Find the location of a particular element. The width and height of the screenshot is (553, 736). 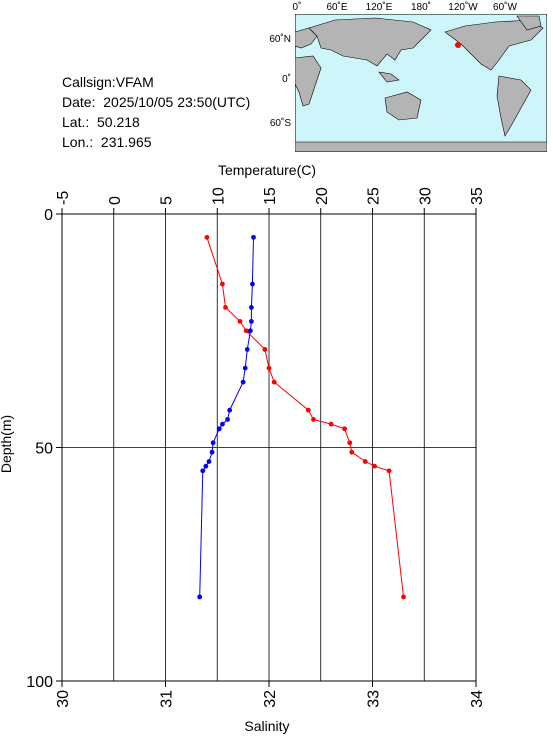

map-top-label: 60˚W is located at coordinates (505, 7).